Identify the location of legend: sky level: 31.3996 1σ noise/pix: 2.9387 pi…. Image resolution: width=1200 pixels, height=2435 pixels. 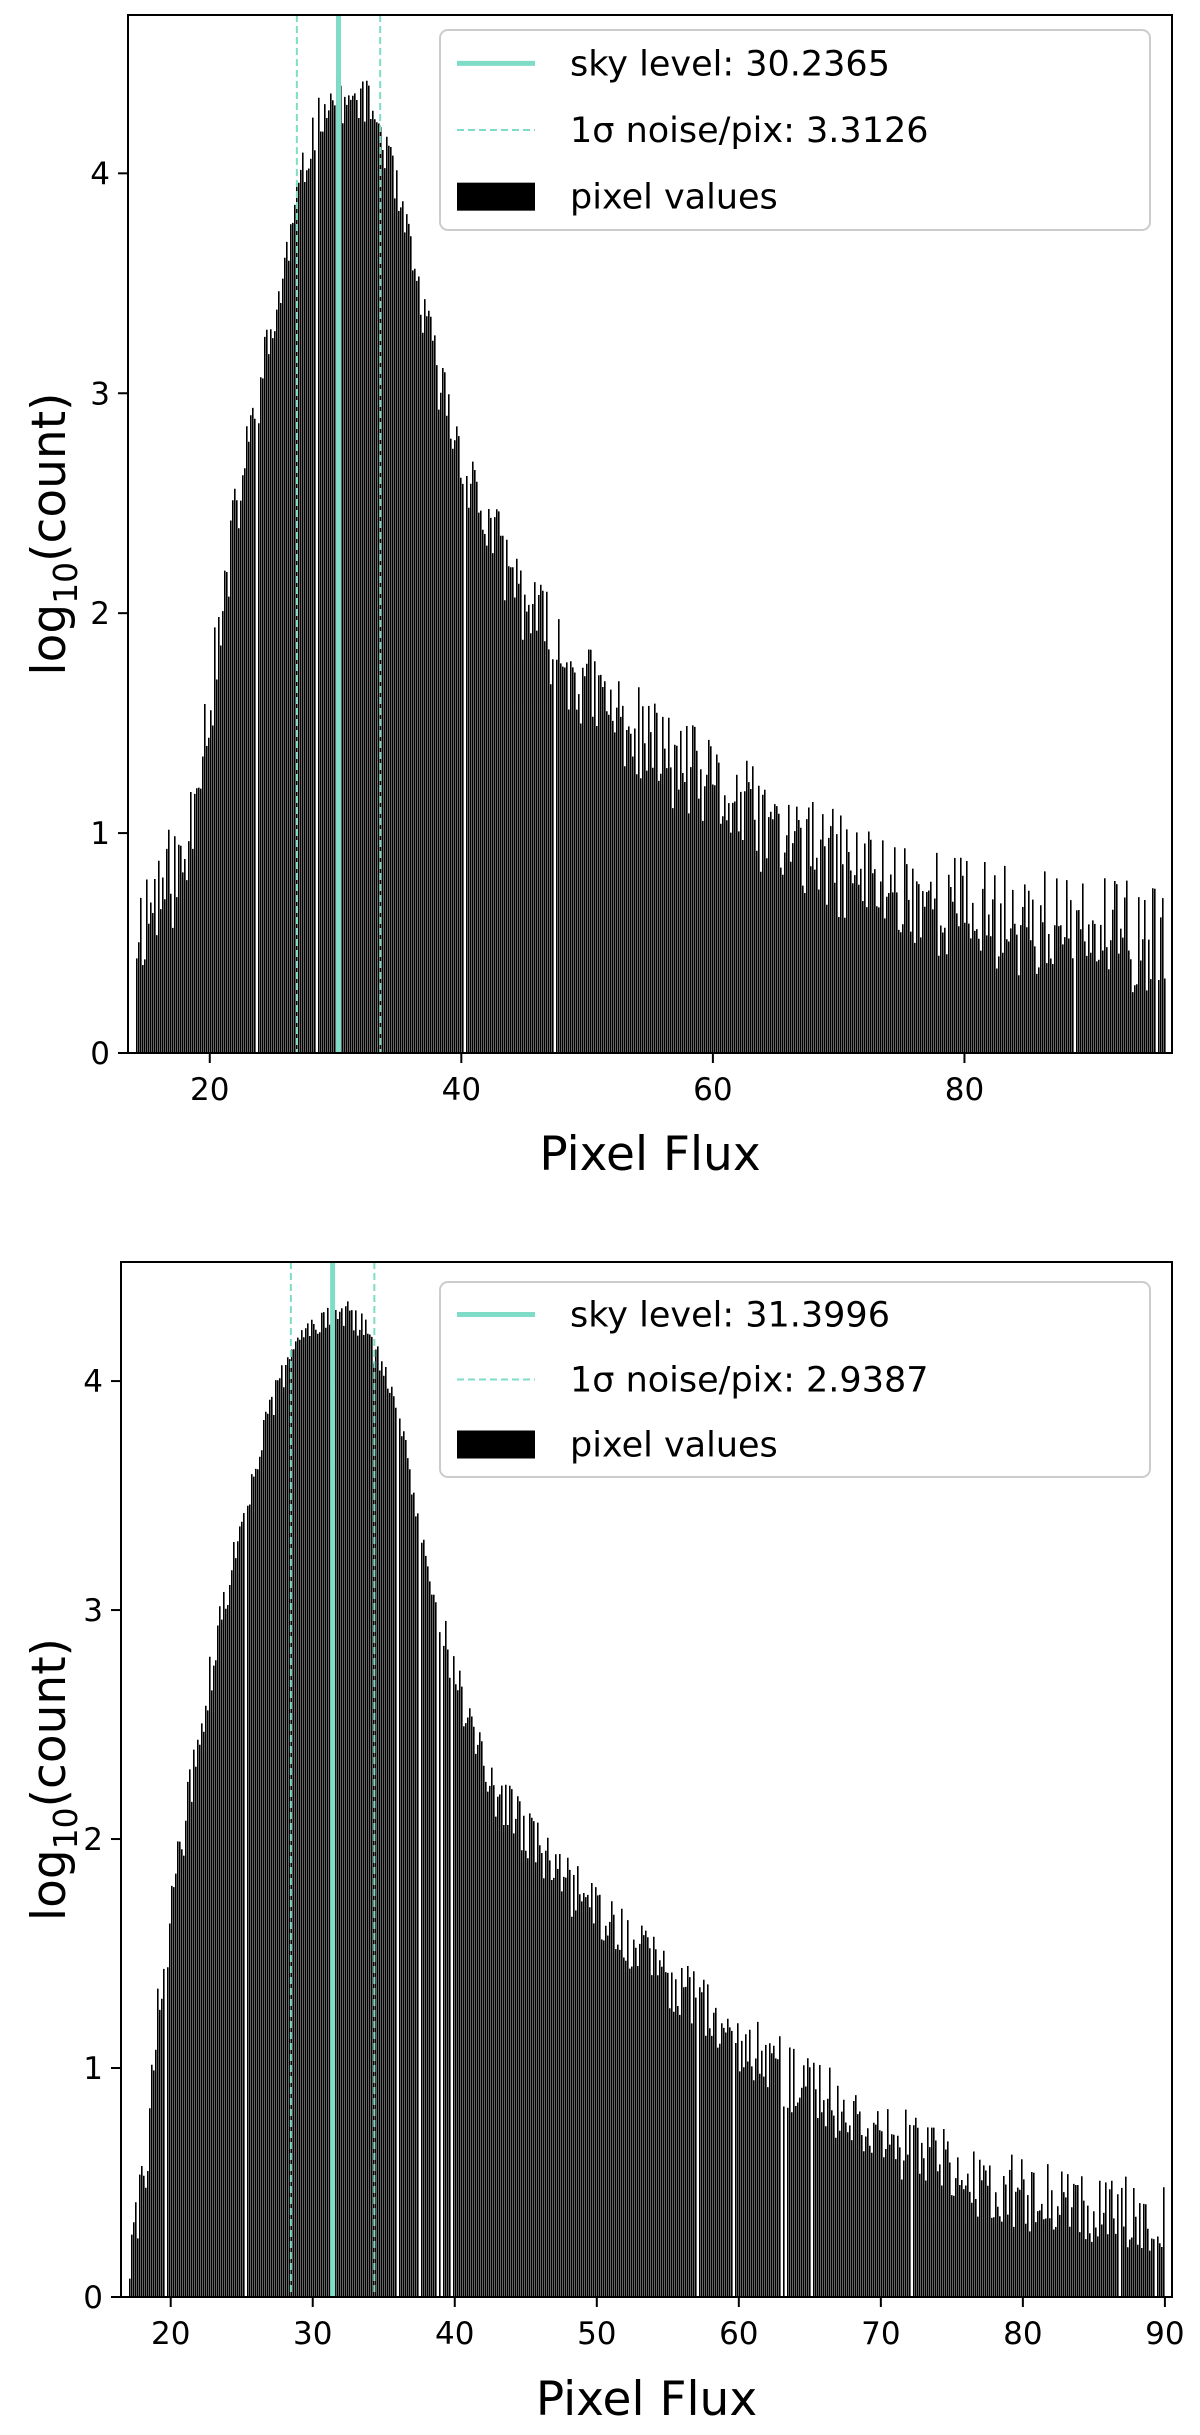
(795, 1379).